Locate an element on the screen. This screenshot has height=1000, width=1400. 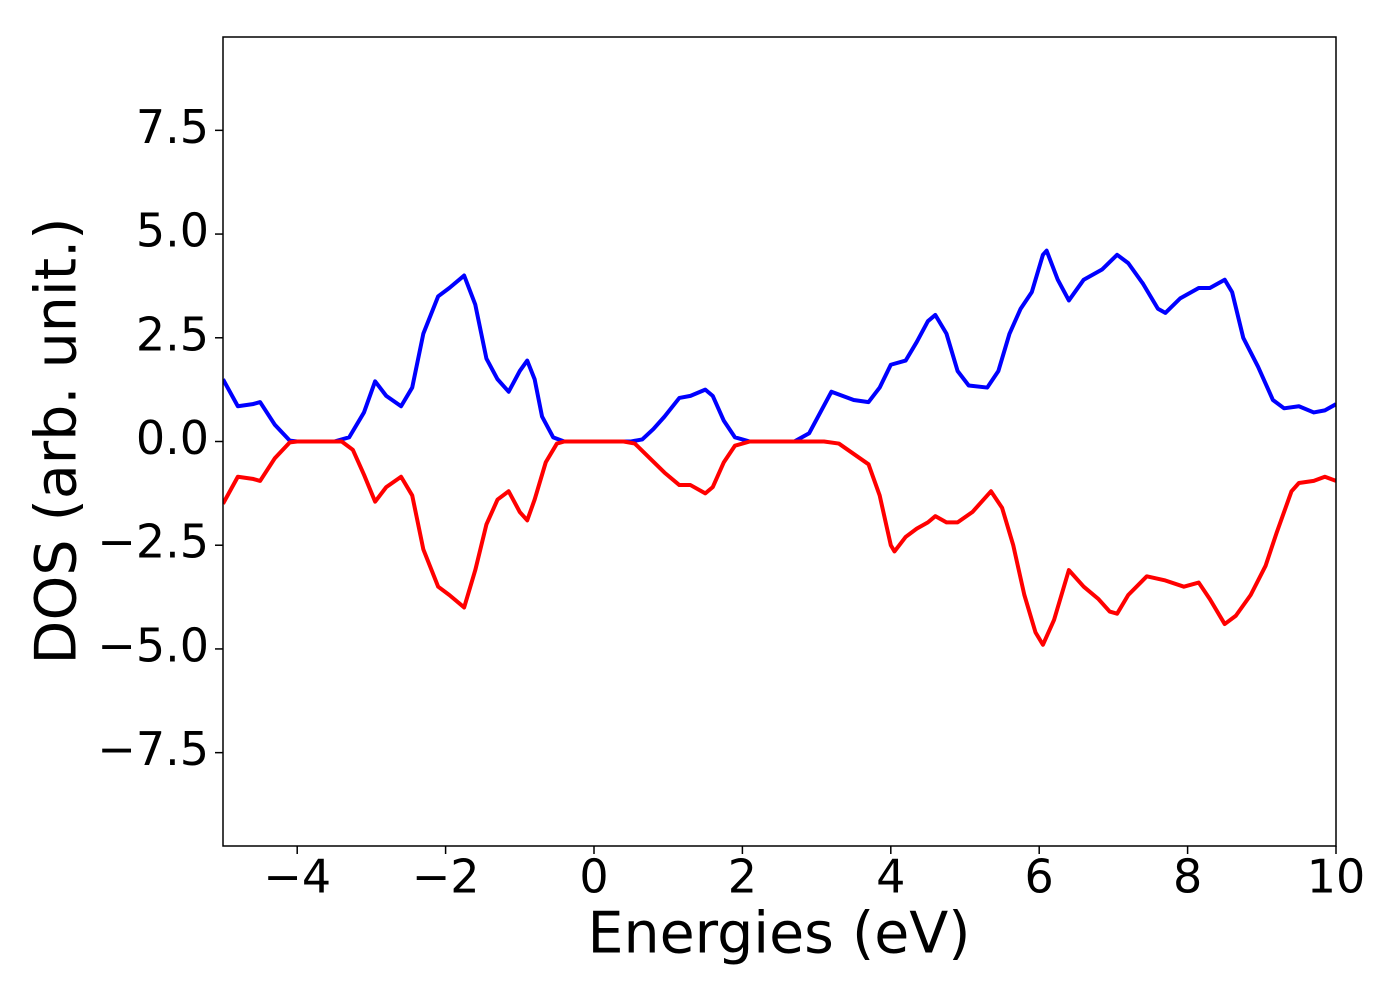
y-tick-label: −2.5 is located at coordinates (153, 542).